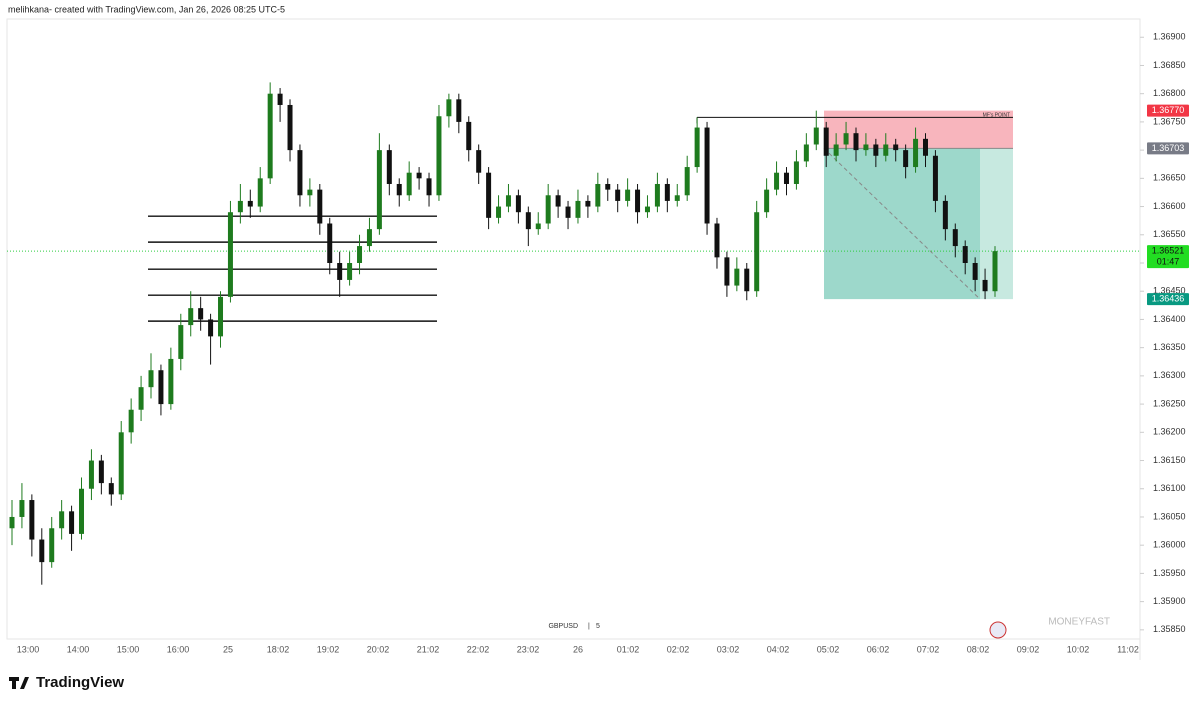 This screenshot has width=1200, height=704. I want to click on x-tick-label: 21:02, so click(428, 649).